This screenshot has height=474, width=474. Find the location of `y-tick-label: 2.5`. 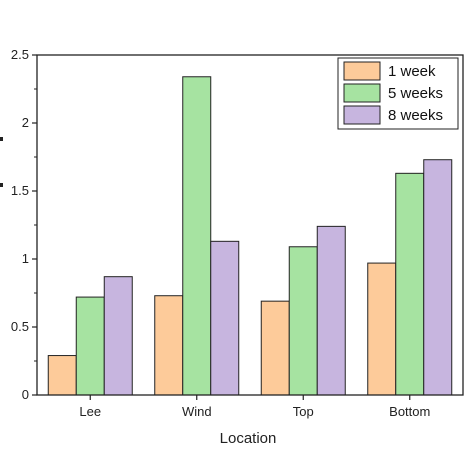

y-tick-label: 2.5 is located at coordinates (20, 54).